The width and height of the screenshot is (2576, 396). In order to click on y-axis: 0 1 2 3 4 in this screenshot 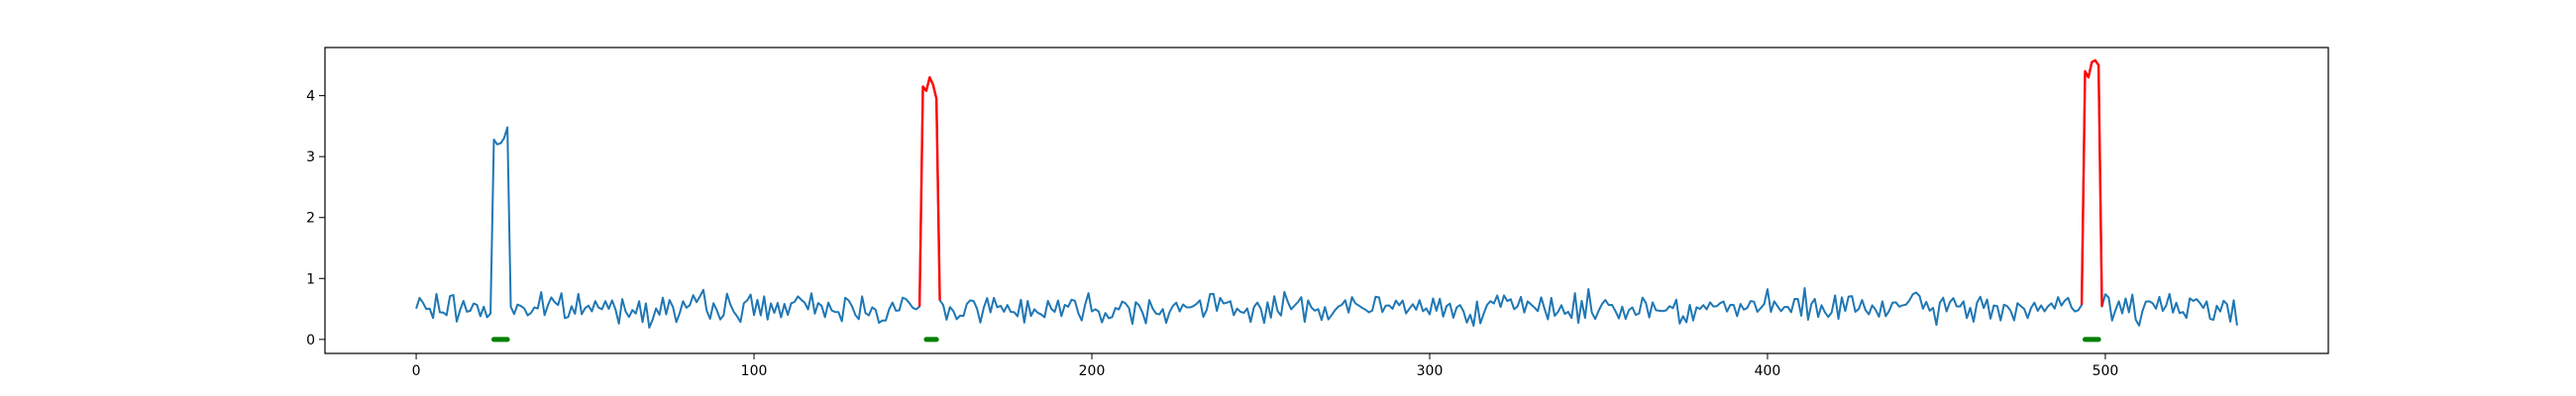, I will do `click(315, 219)`.